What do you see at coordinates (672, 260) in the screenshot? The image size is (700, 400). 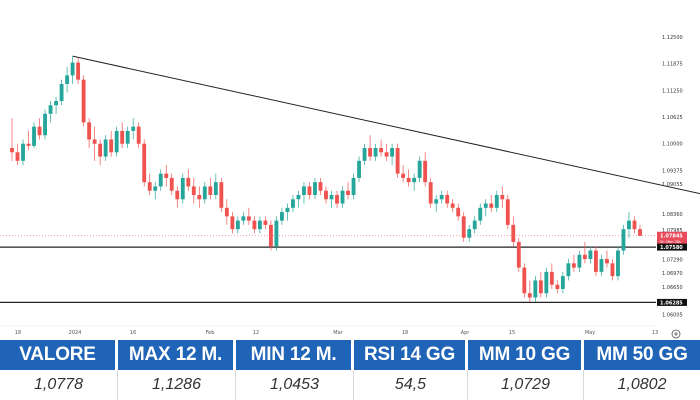 I see `y-tick-label: 1.07290` at bounding box center [672, 260].